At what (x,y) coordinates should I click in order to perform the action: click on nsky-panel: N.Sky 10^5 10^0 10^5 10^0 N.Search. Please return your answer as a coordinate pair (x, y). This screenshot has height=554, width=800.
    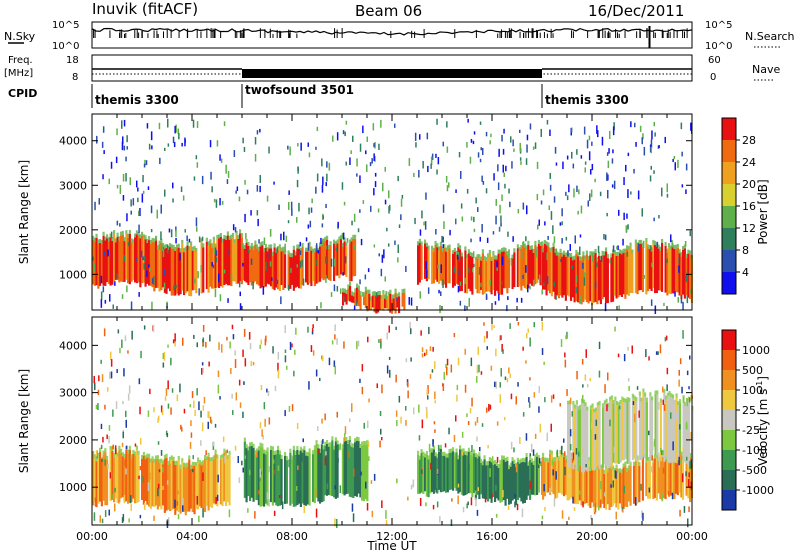
    Looking at the image, I should click on (399, 36).